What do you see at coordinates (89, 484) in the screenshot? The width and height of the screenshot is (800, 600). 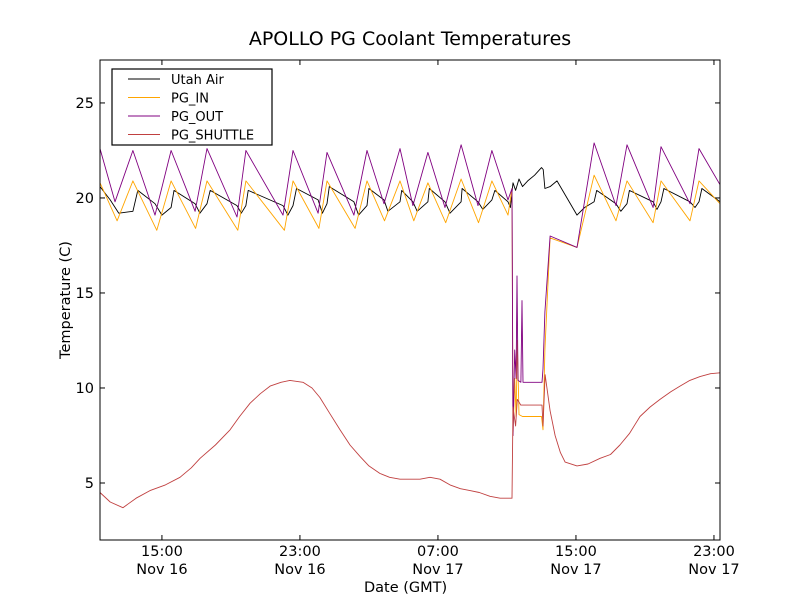 I see `y-tick-label: 5` at bounding box center [89, 484].